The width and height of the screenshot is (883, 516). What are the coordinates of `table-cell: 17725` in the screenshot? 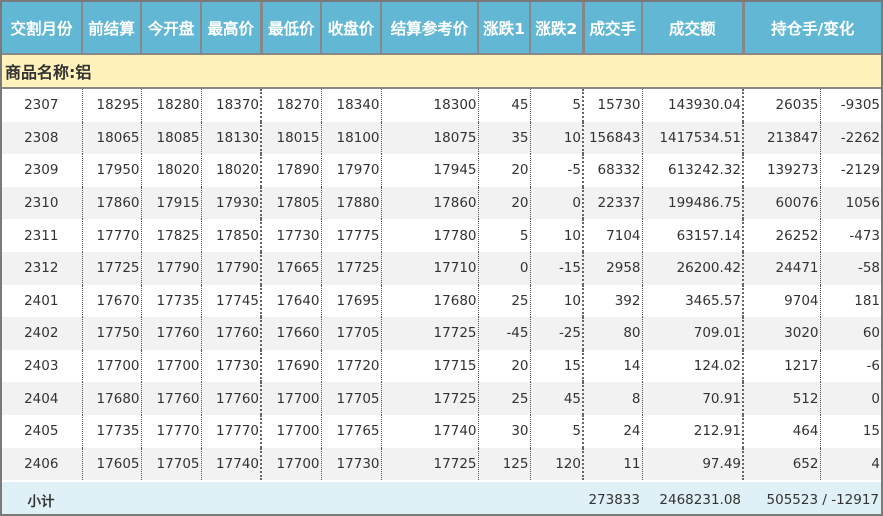 It's located at (350, 268).